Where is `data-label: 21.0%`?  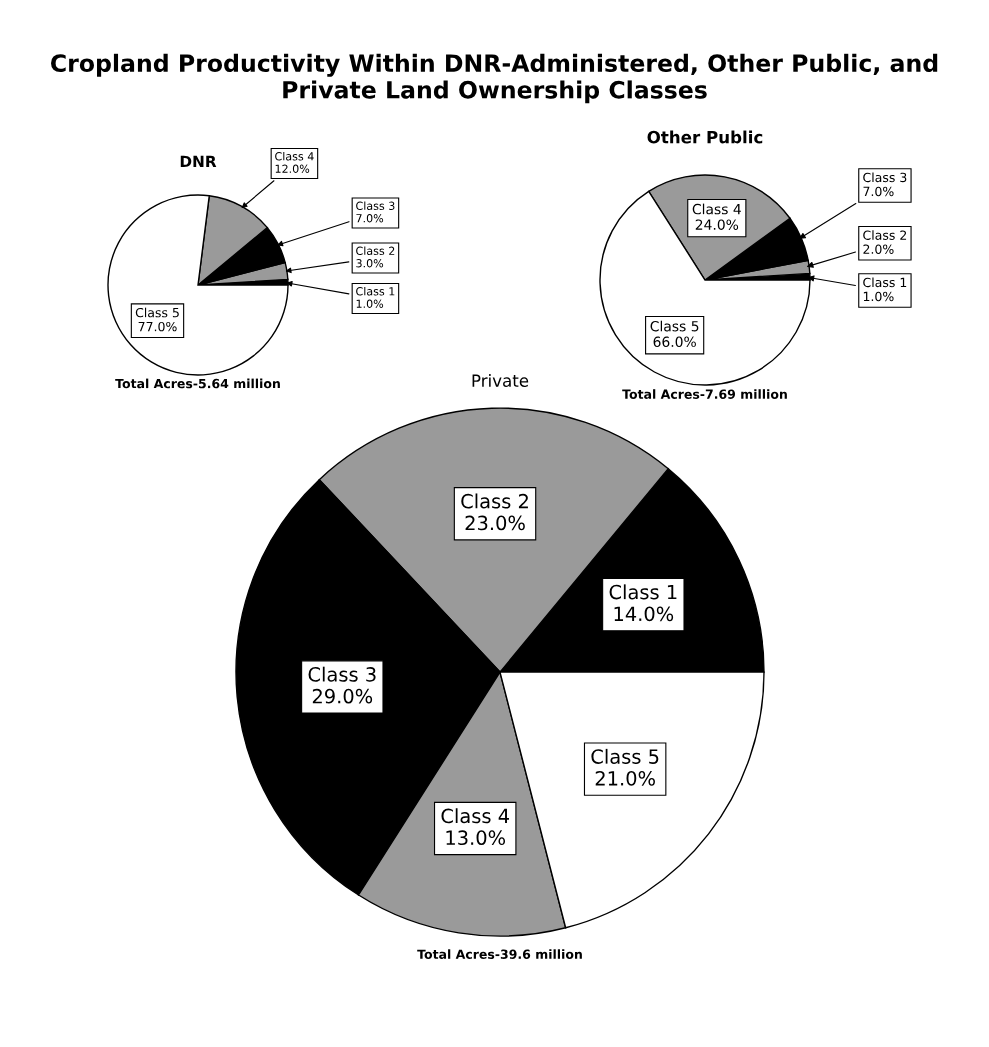 data-label: 21.0% is located at coordinates (625, 778).